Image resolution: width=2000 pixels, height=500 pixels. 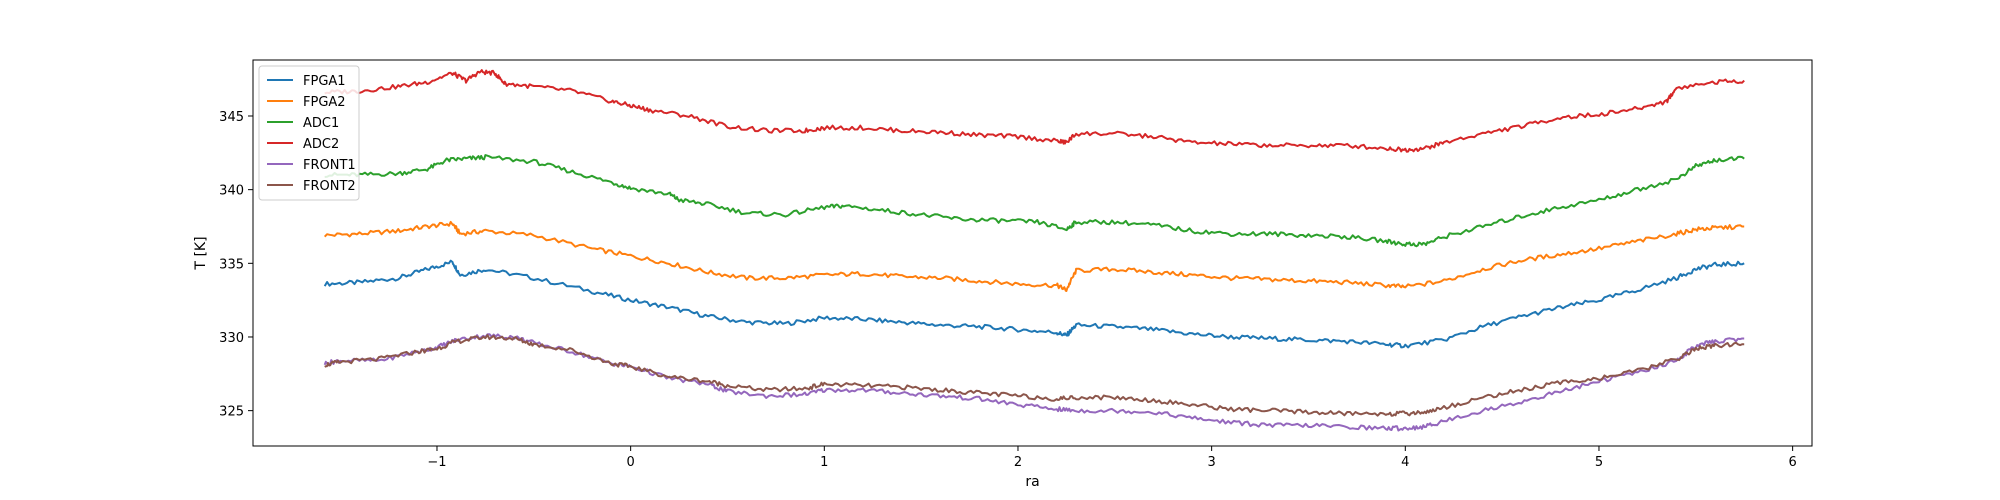 I want to click on y-tick-label: 335, so click(x=231, y=264).